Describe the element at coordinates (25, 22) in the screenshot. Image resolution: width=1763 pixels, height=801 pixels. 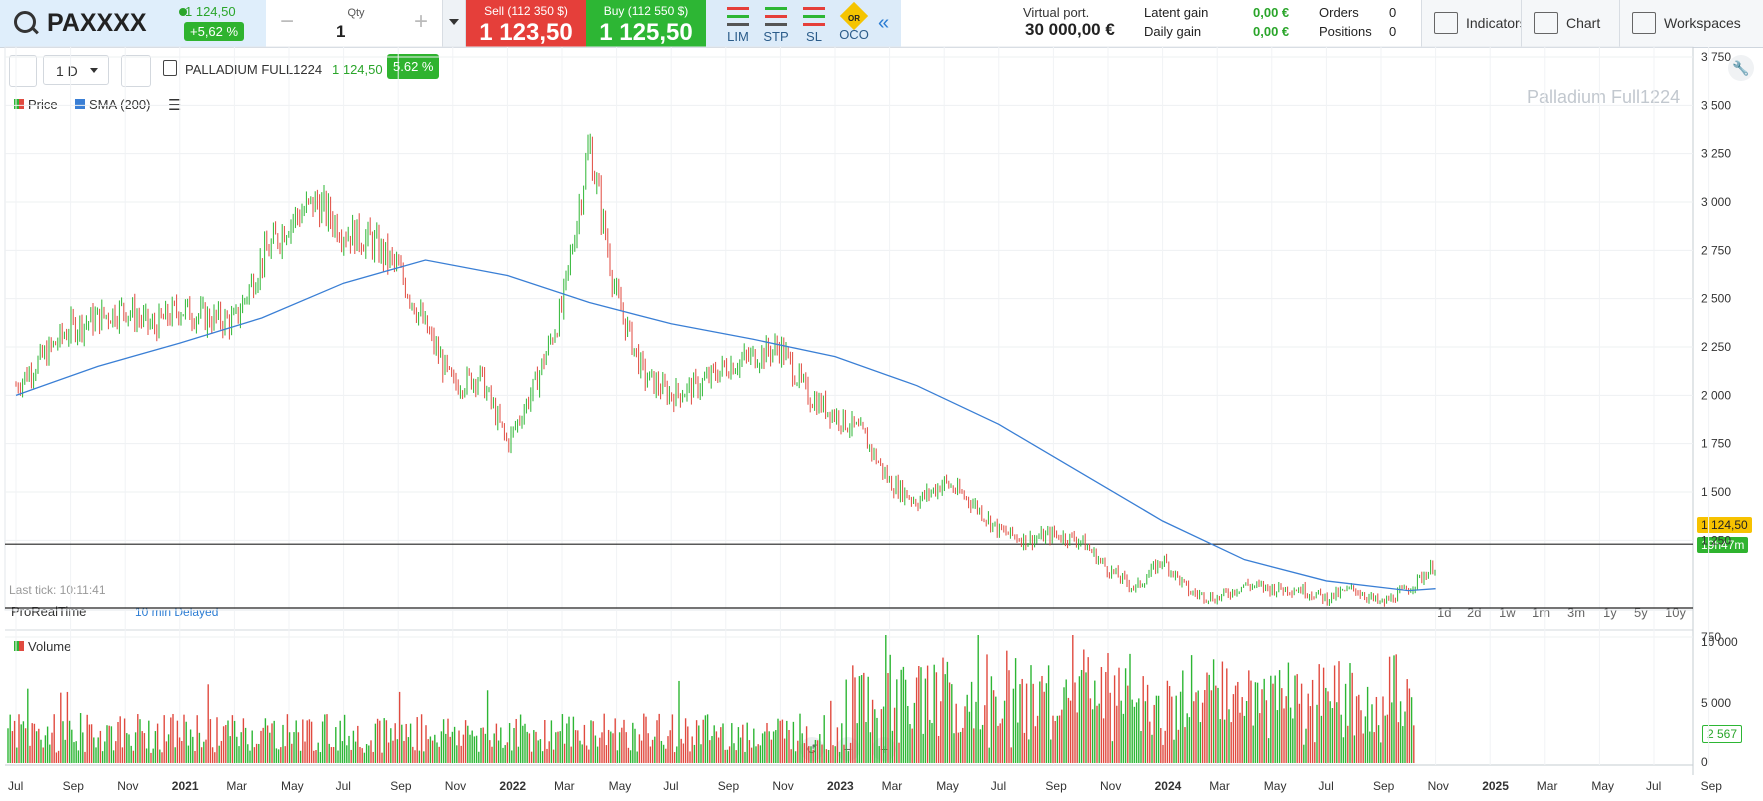
I see `search-icon` at that location.